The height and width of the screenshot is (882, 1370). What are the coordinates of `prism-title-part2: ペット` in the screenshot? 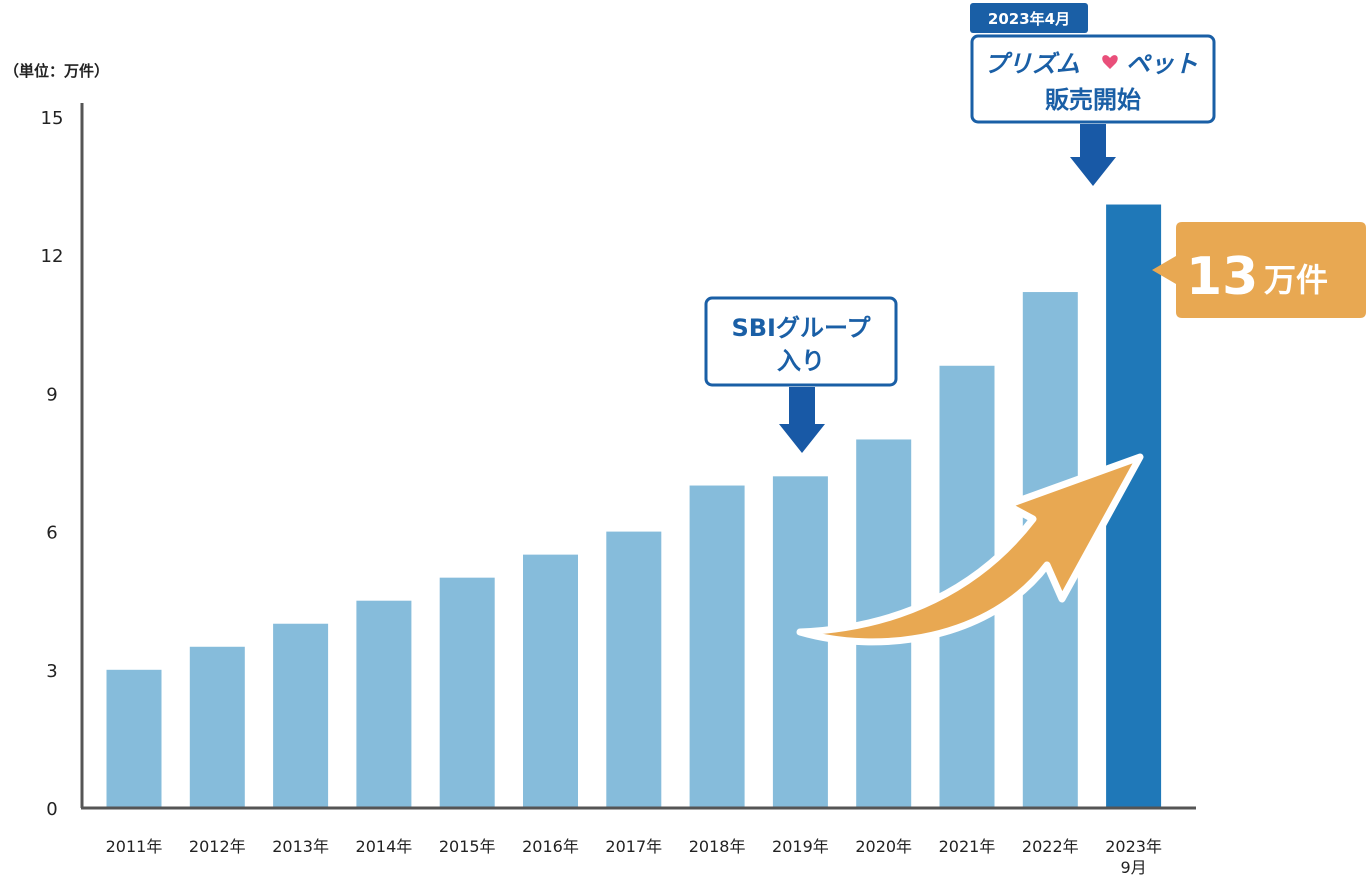 It's located at (1162, 64).